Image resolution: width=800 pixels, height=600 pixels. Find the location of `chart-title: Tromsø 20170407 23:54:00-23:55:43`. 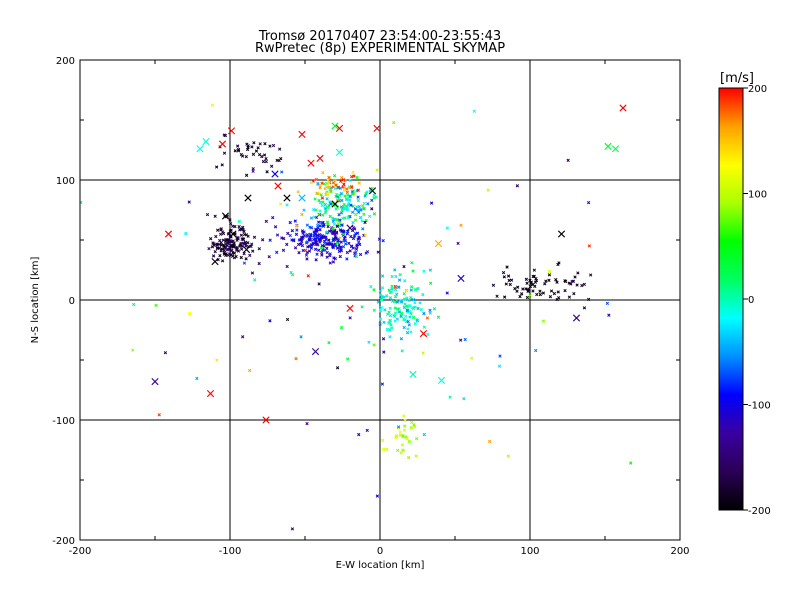

chart-title: Tromsø 20170407 23:54:00-23:55:43 is located at coordinates (379, 36).